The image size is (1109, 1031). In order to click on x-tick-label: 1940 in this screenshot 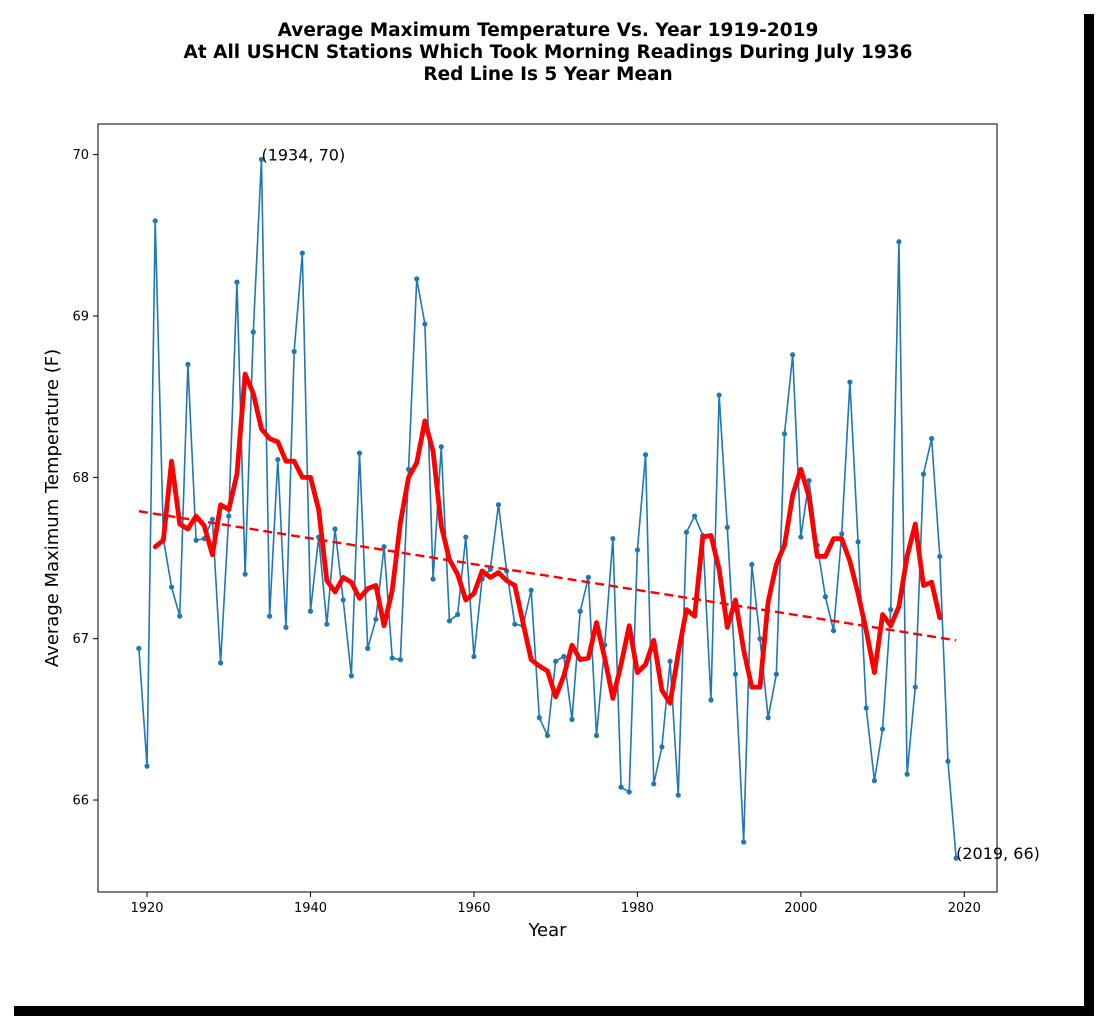, I will do `click(310, 908)`.